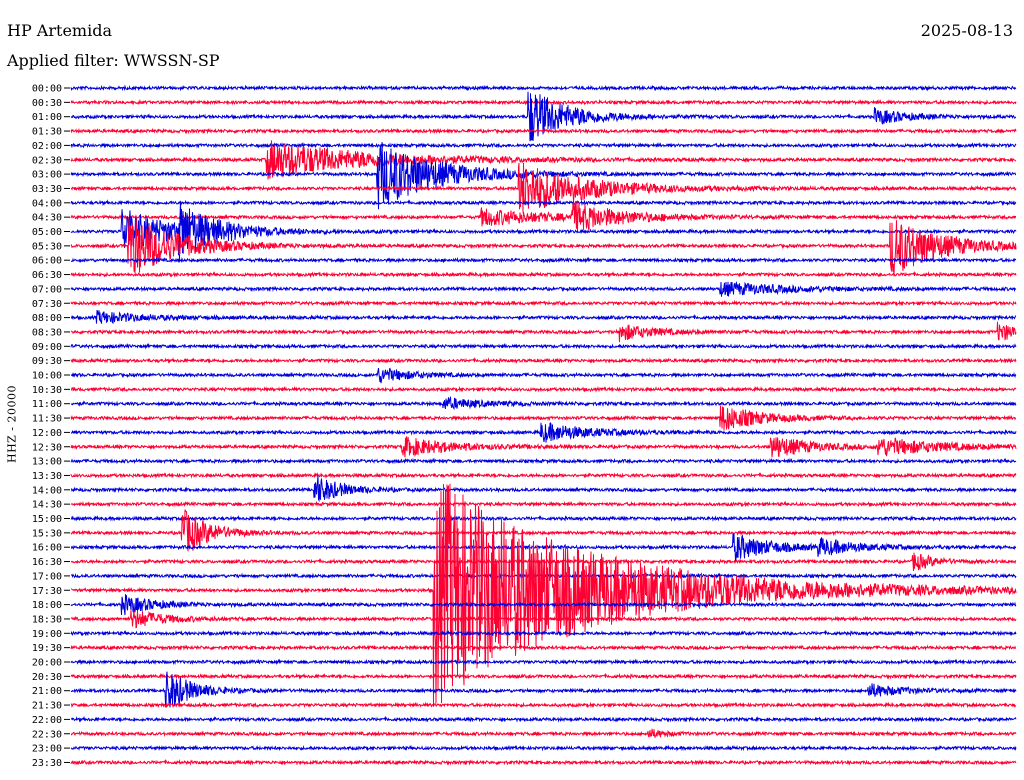 The image size is (1024, 780). I want to click on row-label-1230: 12:30, so click(47, 447).